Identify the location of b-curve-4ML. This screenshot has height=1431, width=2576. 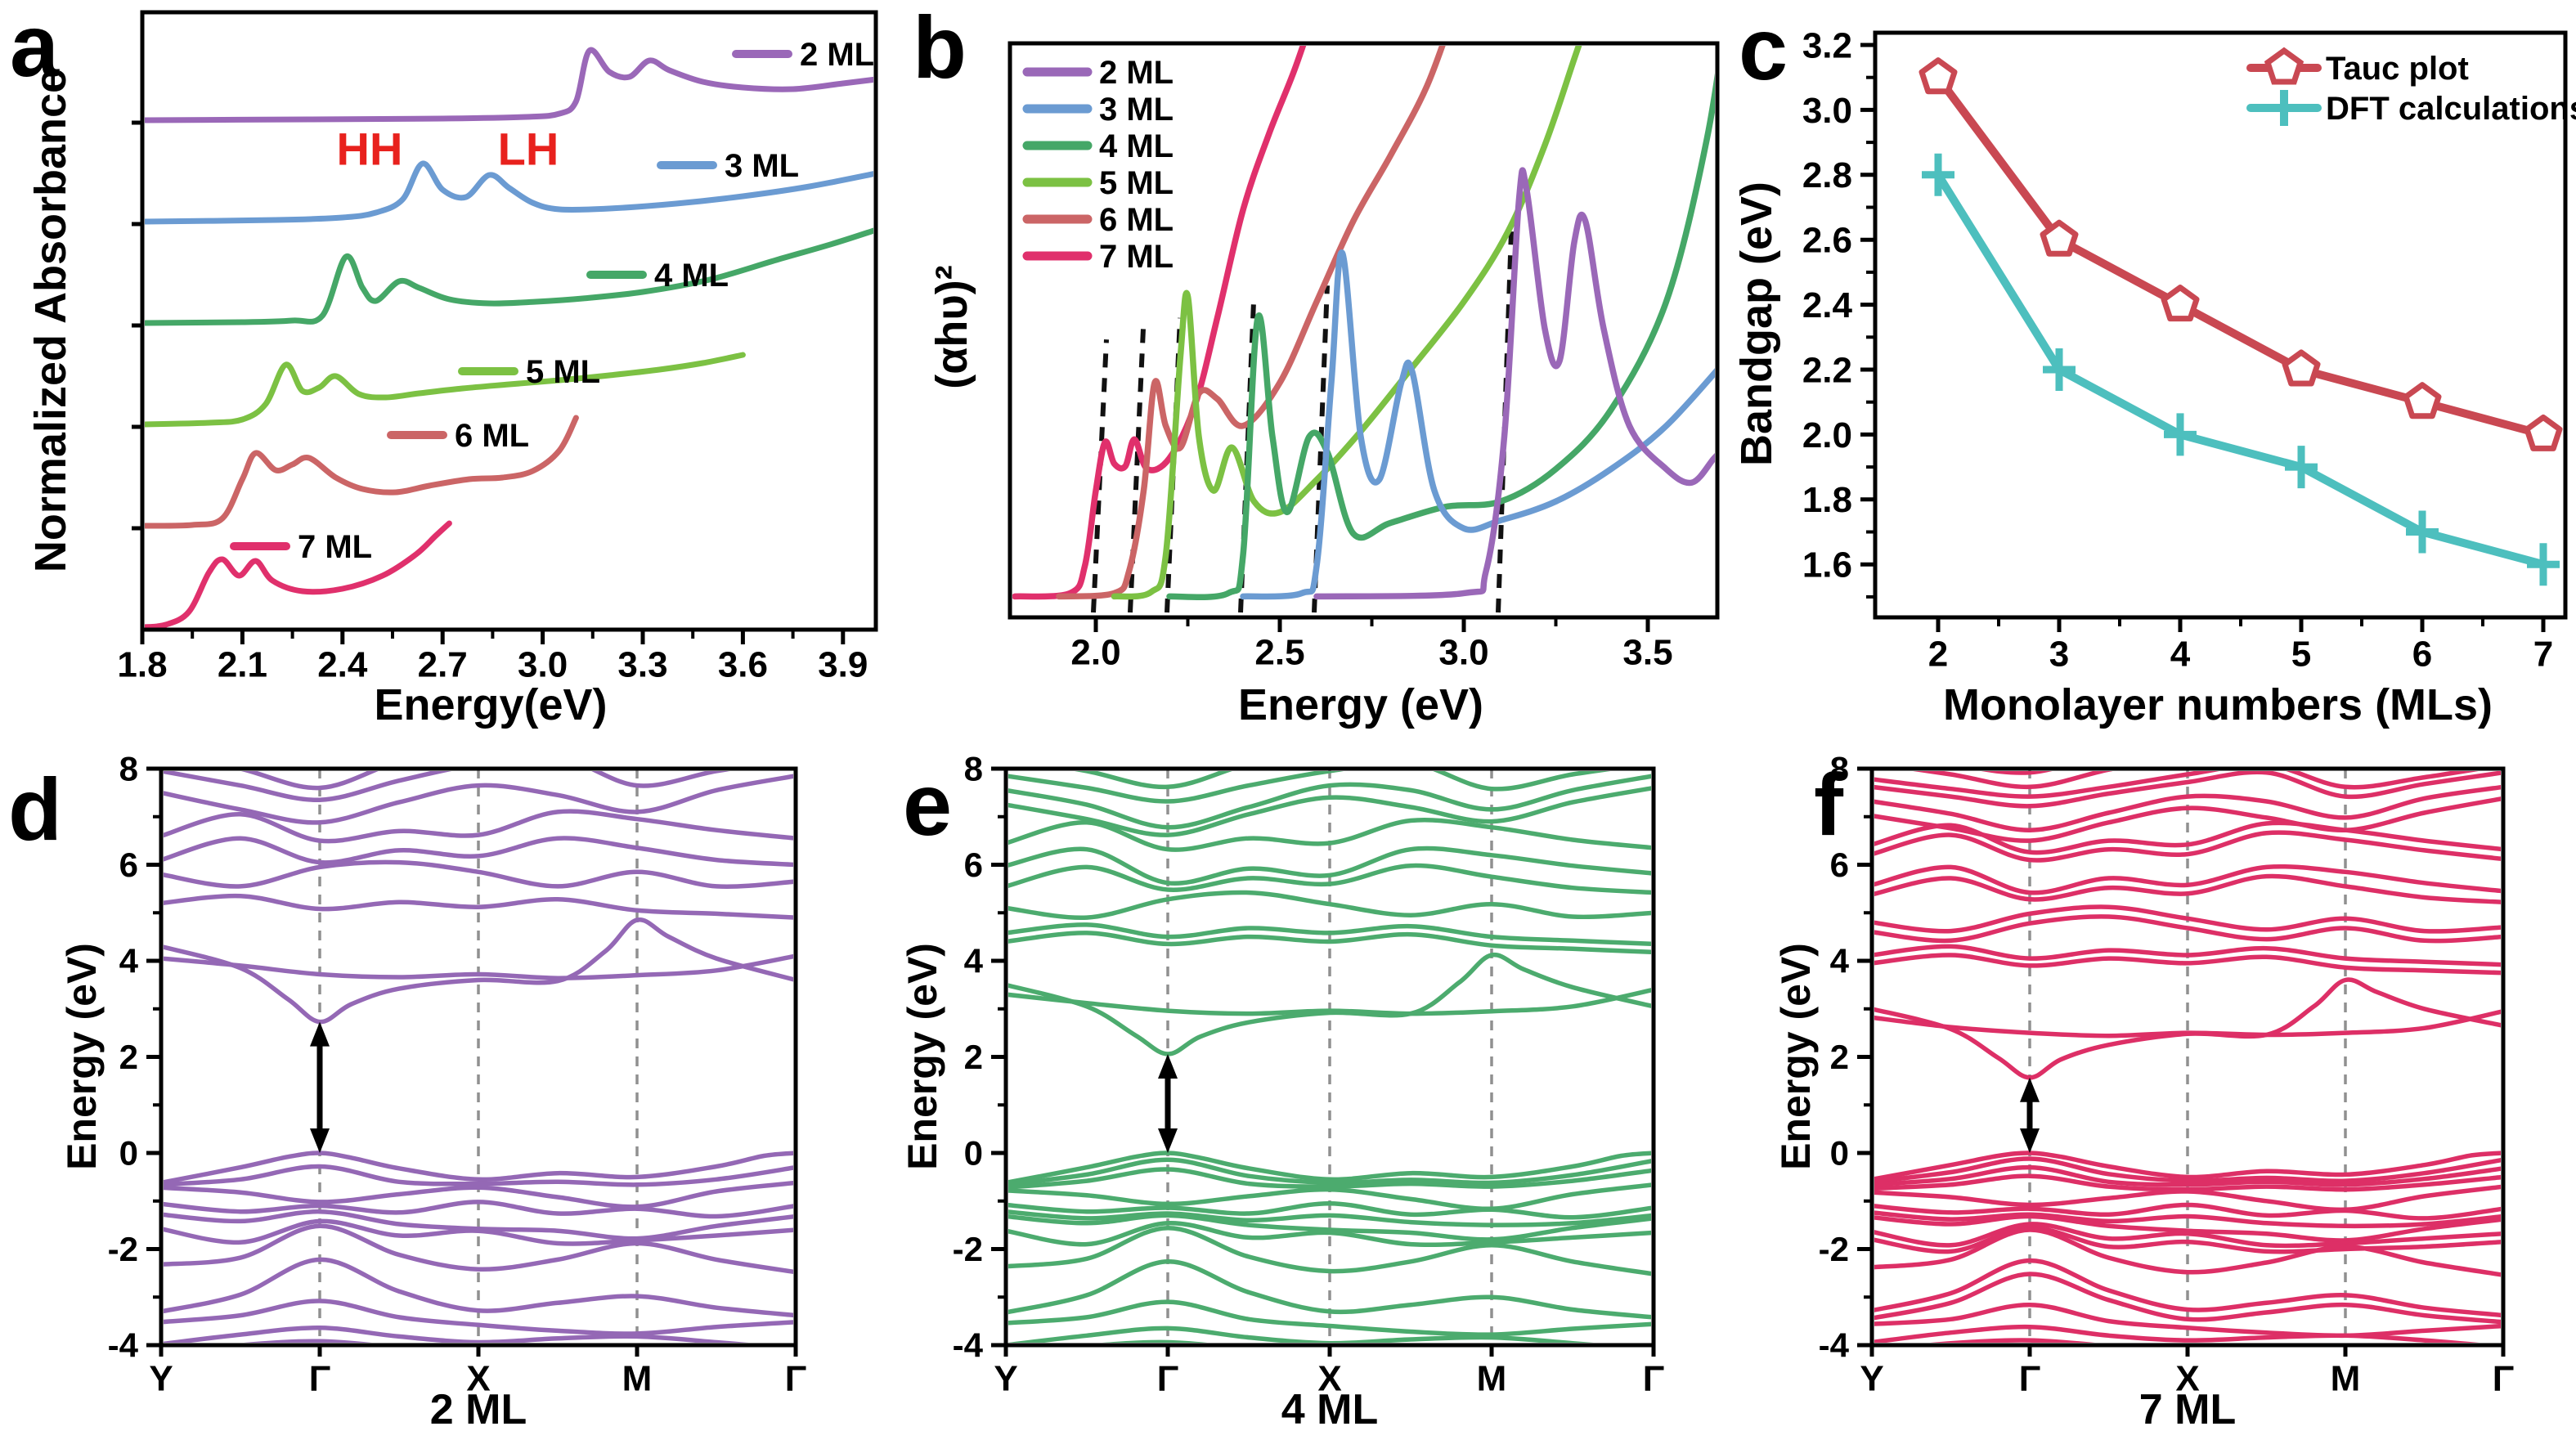
(1440, 337).